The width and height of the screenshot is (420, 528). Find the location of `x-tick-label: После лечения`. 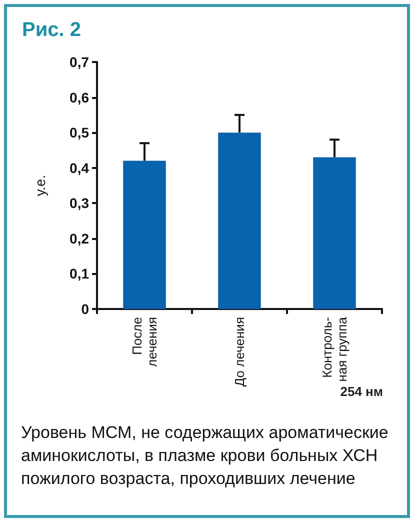

x-tick-label: После лечения is located at coordinates (145, 342).